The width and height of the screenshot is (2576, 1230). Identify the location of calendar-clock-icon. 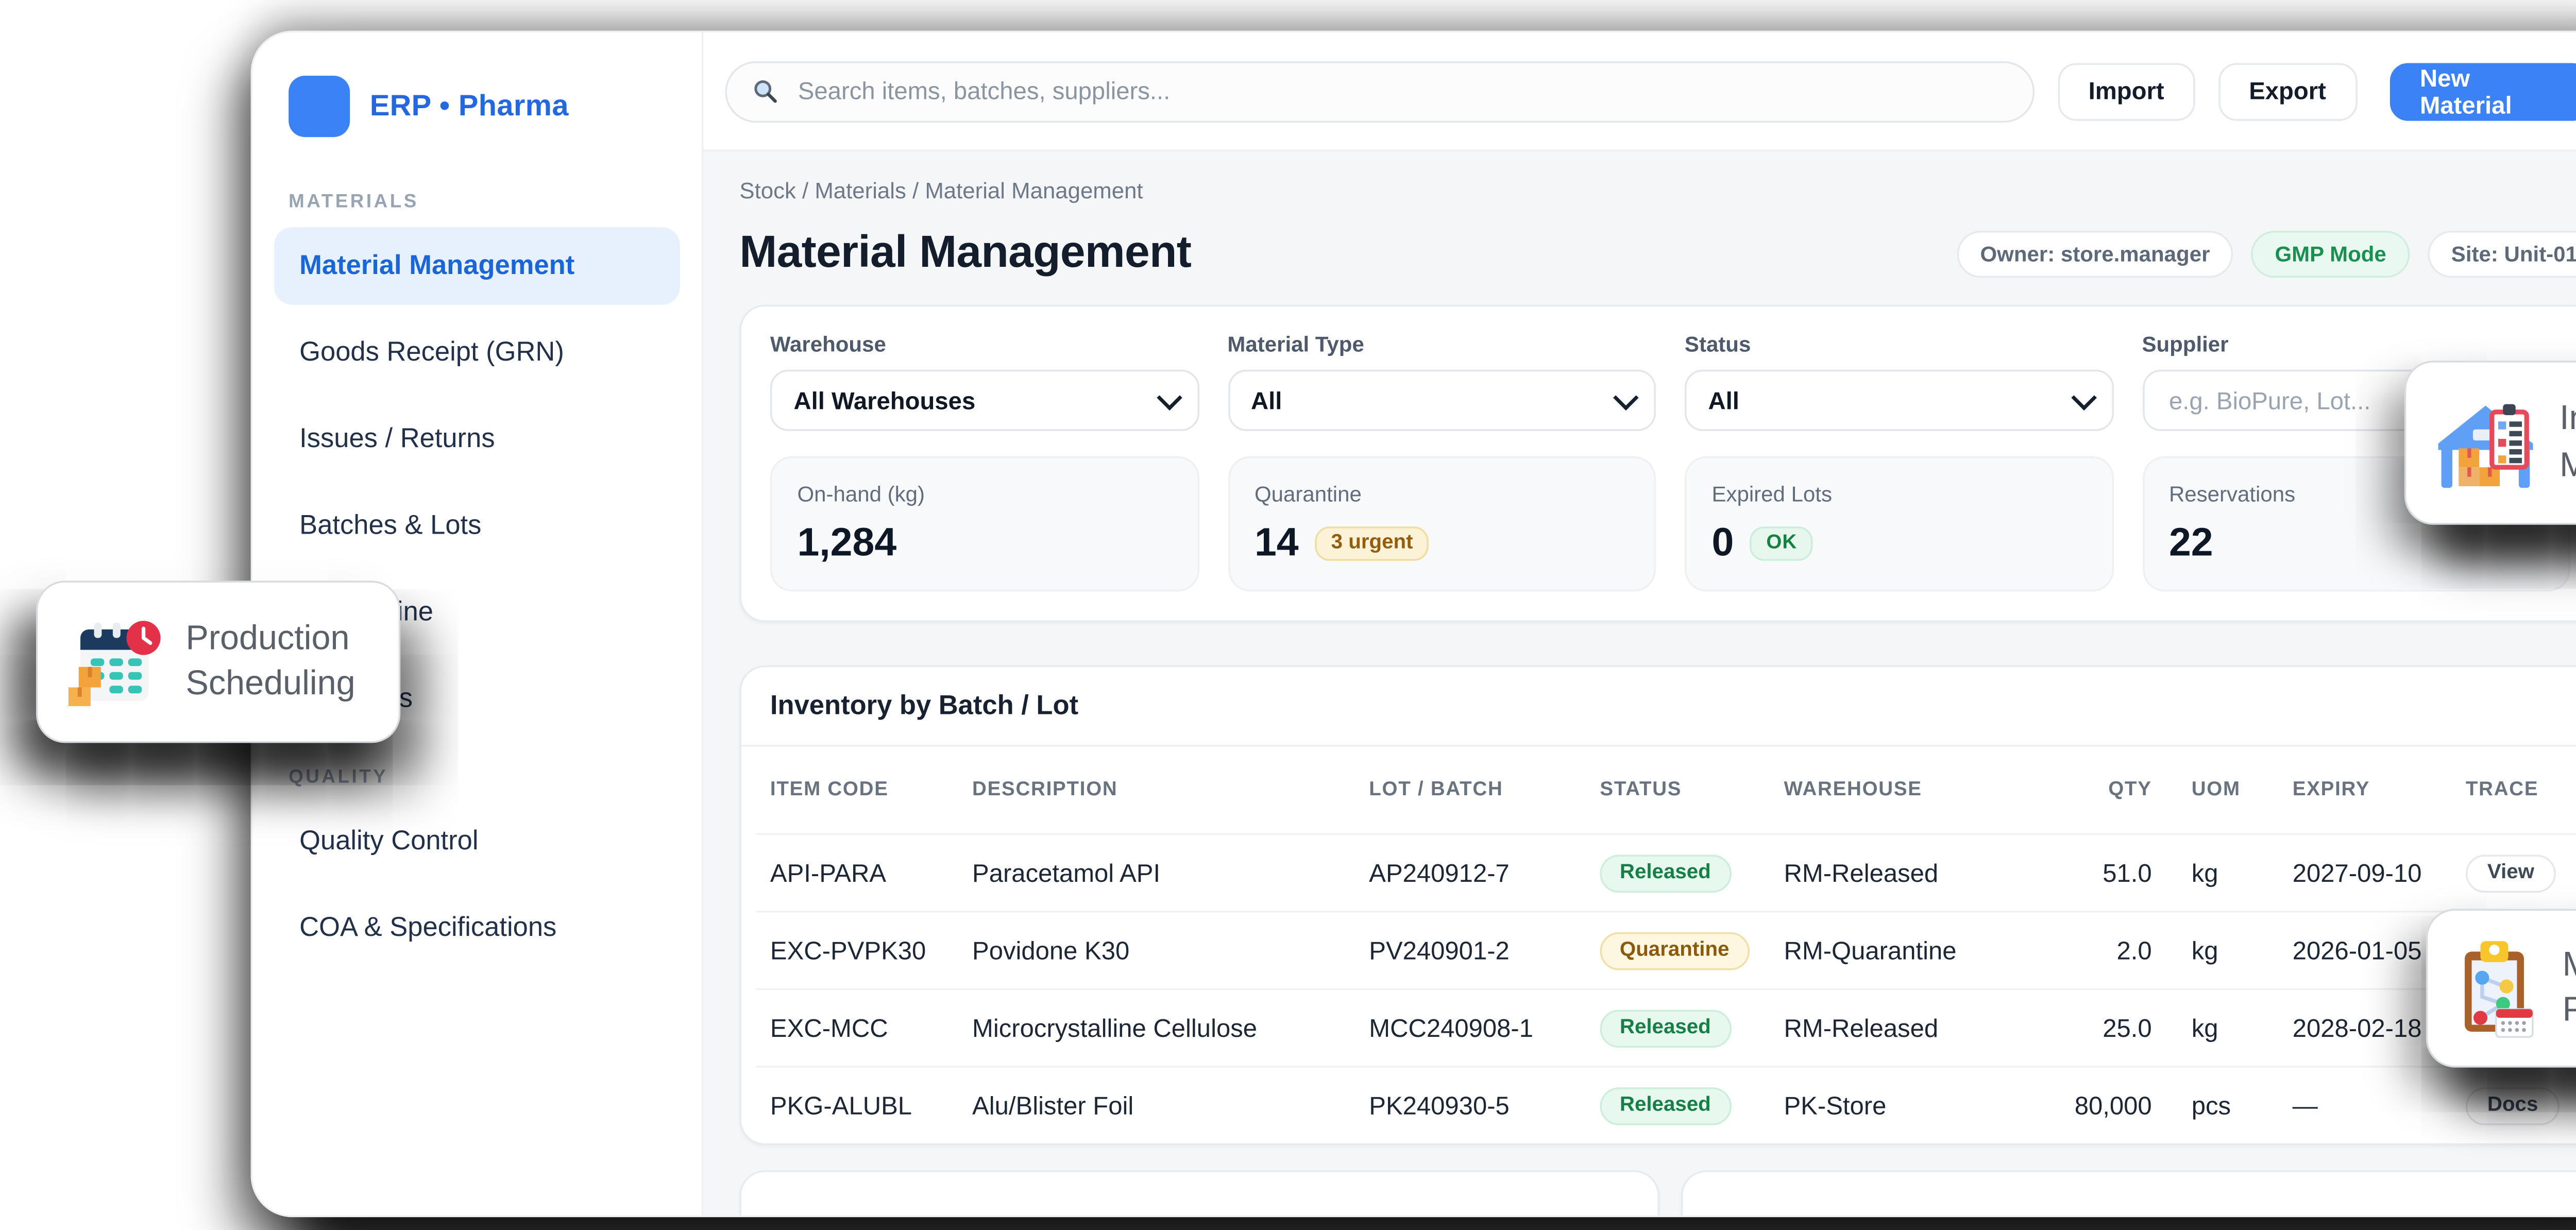
(114, 663).